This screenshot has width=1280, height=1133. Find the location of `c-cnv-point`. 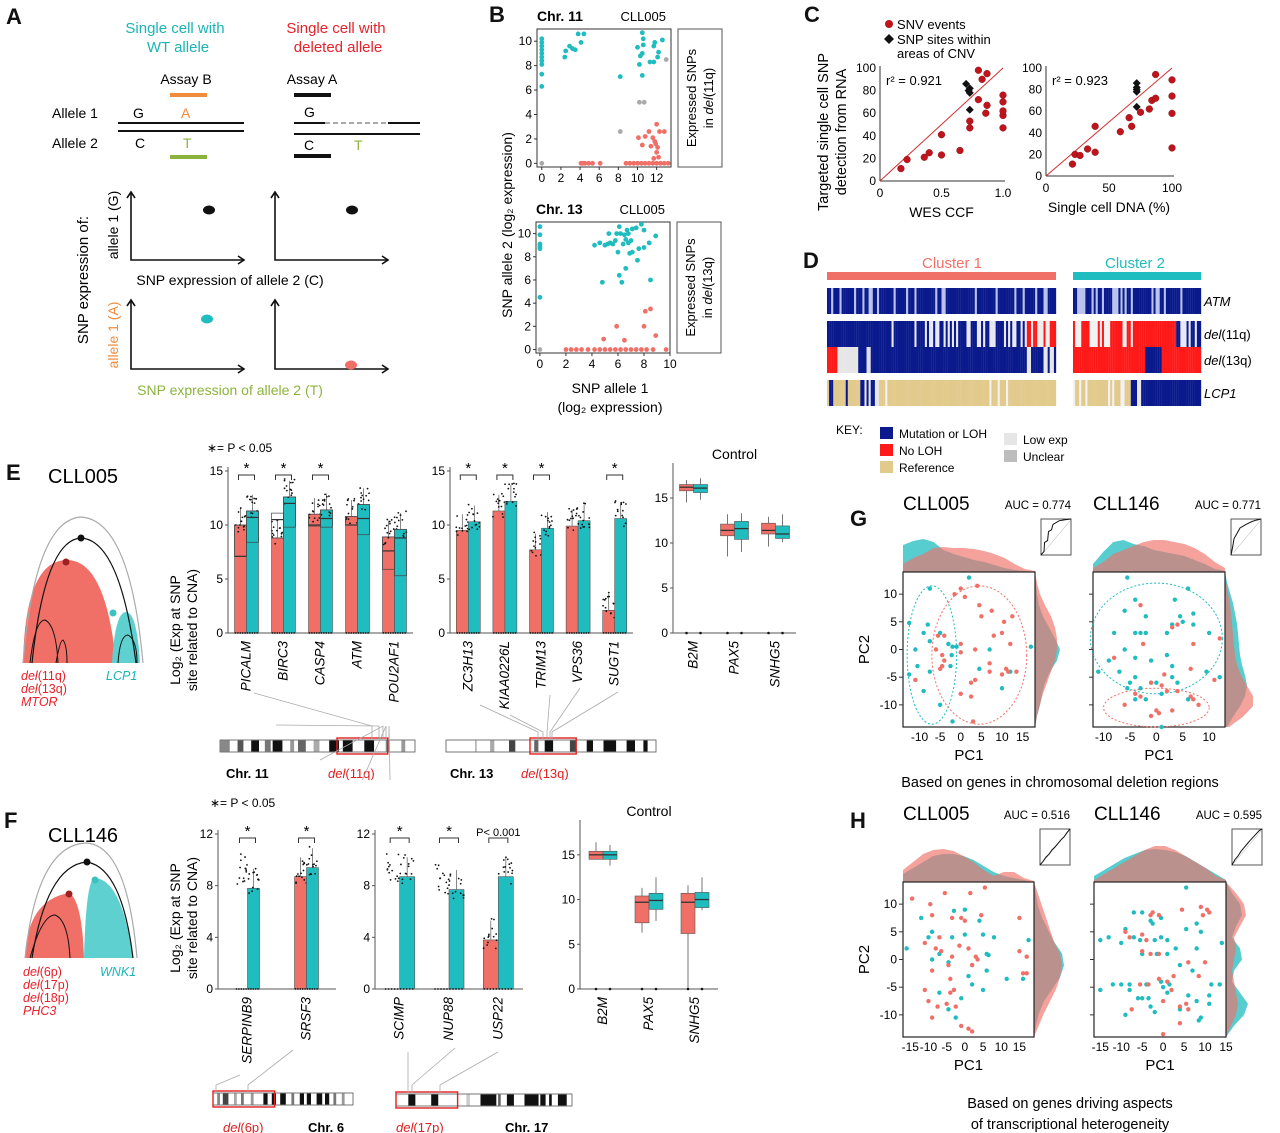

c-cnv-point is located at coordinates (969, 109).